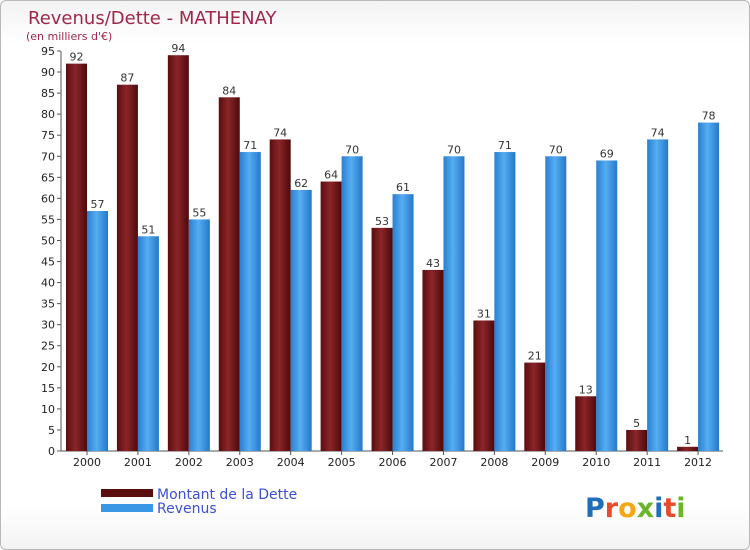 This screenshot has height=550, width=750. I want to click on data-label-revenue: 74, so click(658, 132).